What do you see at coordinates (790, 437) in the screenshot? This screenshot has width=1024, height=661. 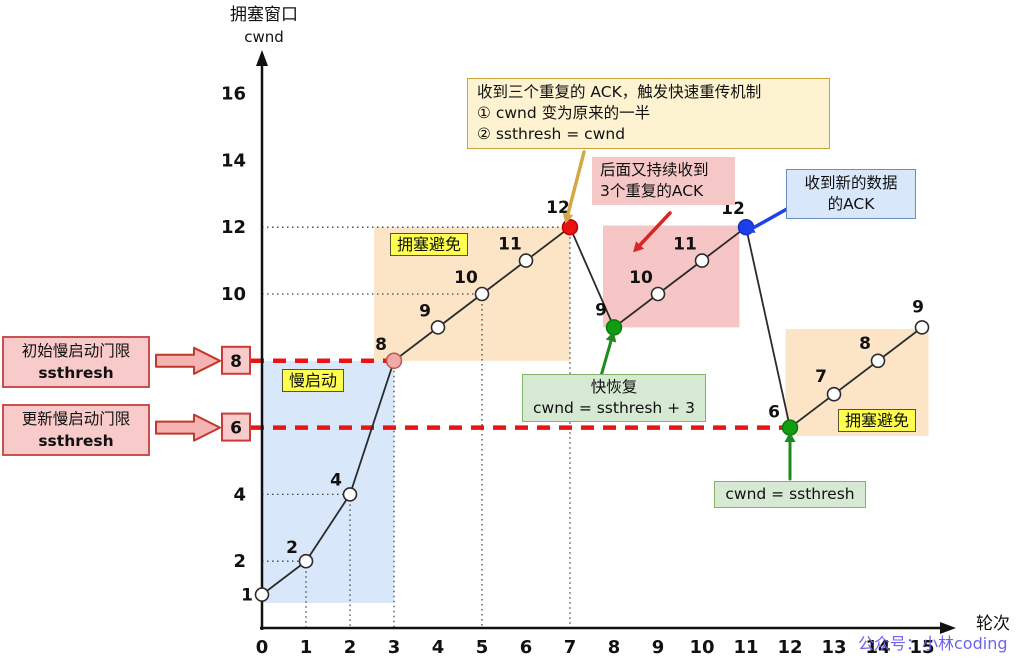 I see `cwnd-ssthresh-arrow-icon-head` at bounding box center [790, 437].